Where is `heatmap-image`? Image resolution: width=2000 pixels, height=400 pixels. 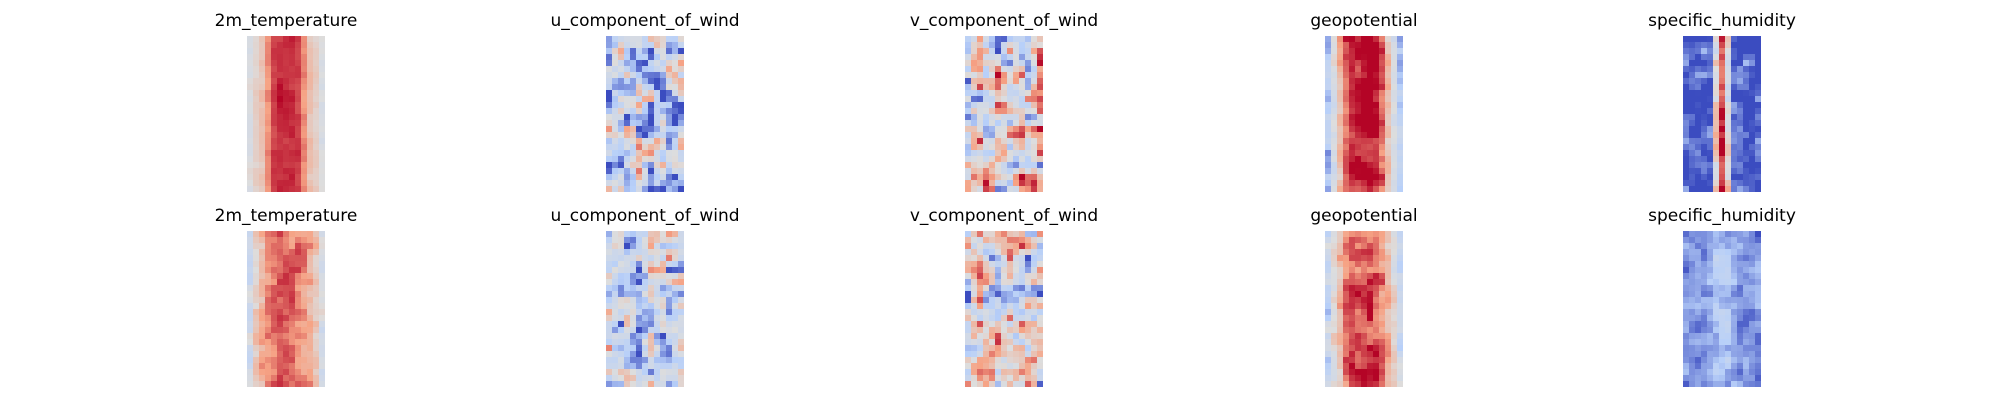
heatmap-image is located at coordinates (1364, 114).